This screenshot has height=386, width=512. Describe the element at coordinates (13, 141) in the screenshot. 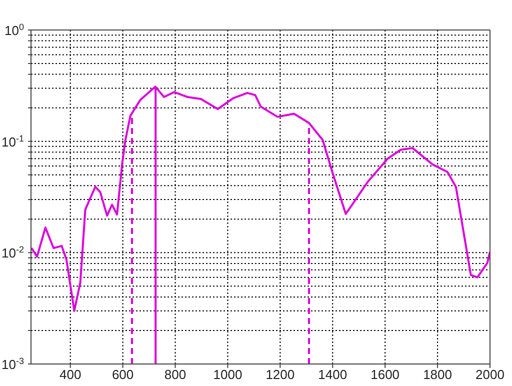

I see `y-tick-label: 10$^{-1}$` at that location.